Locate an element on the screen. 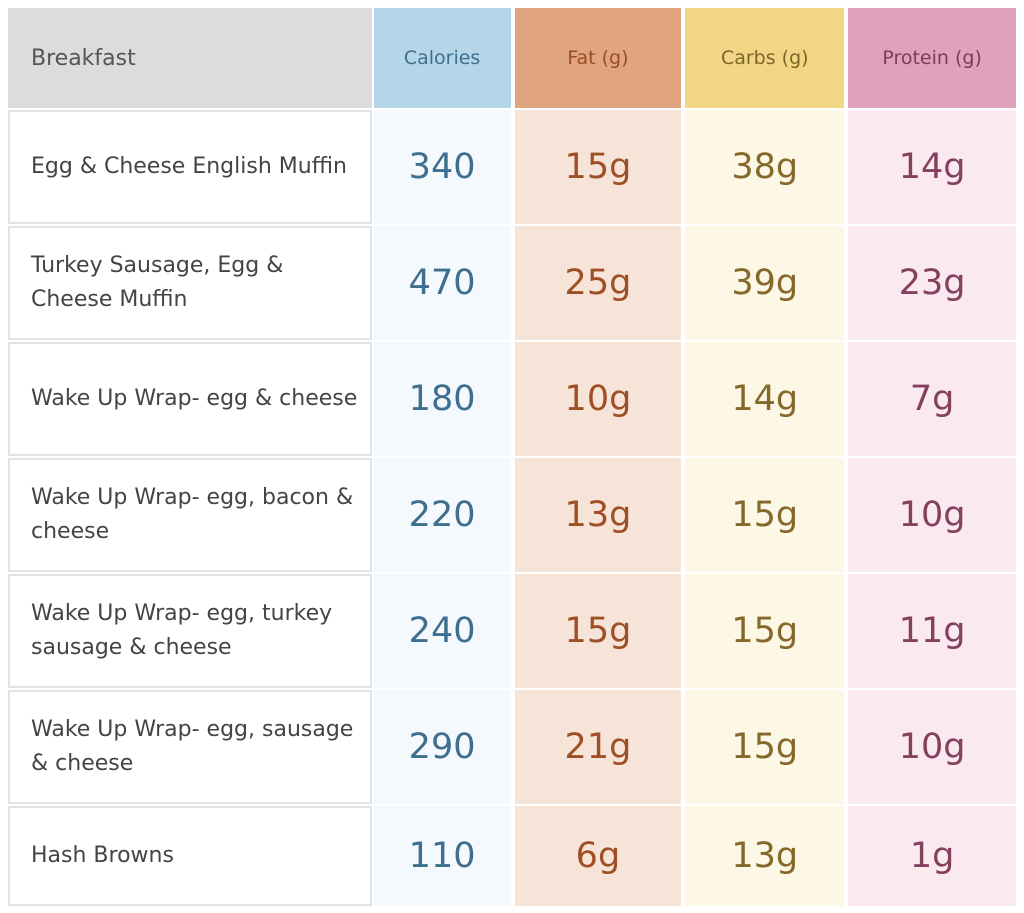 This screenshot has width=1024, height=913. item-name: Egg & Cheese English Muffin is located at coordinates (190, 167).